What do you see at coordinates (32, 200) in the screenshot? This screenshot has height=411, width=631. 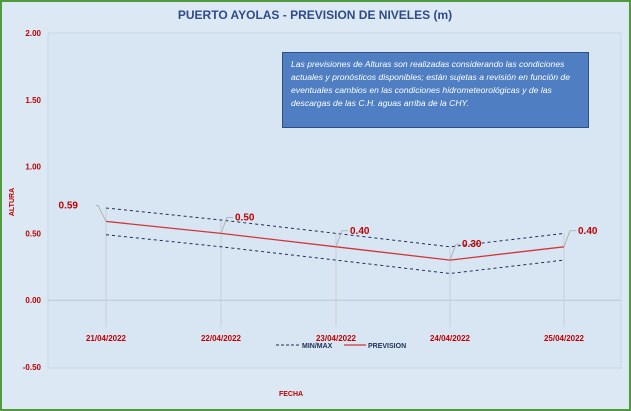 I see `y-tick-labels: 2.00 1.50 1.00 0.50 0.00 -0.50` at bounding box center [32, 200].